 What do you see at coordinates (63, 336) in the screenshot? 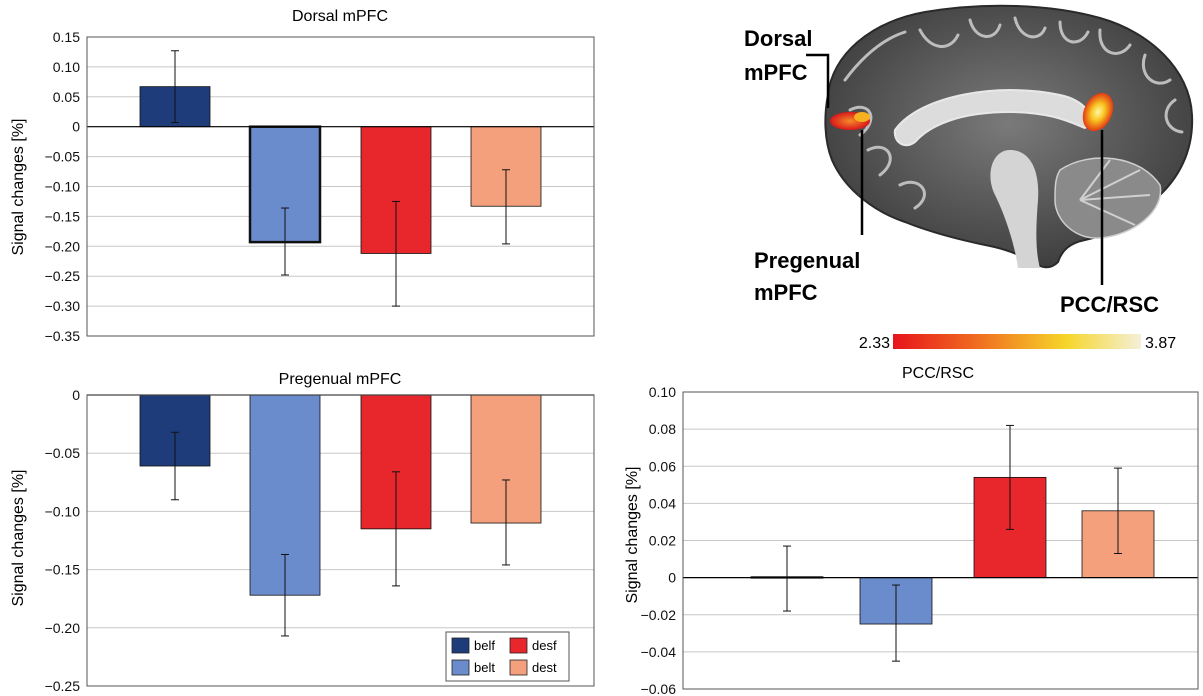
I see `y-tick-label: −0.35` at bounding box center [63, 336].